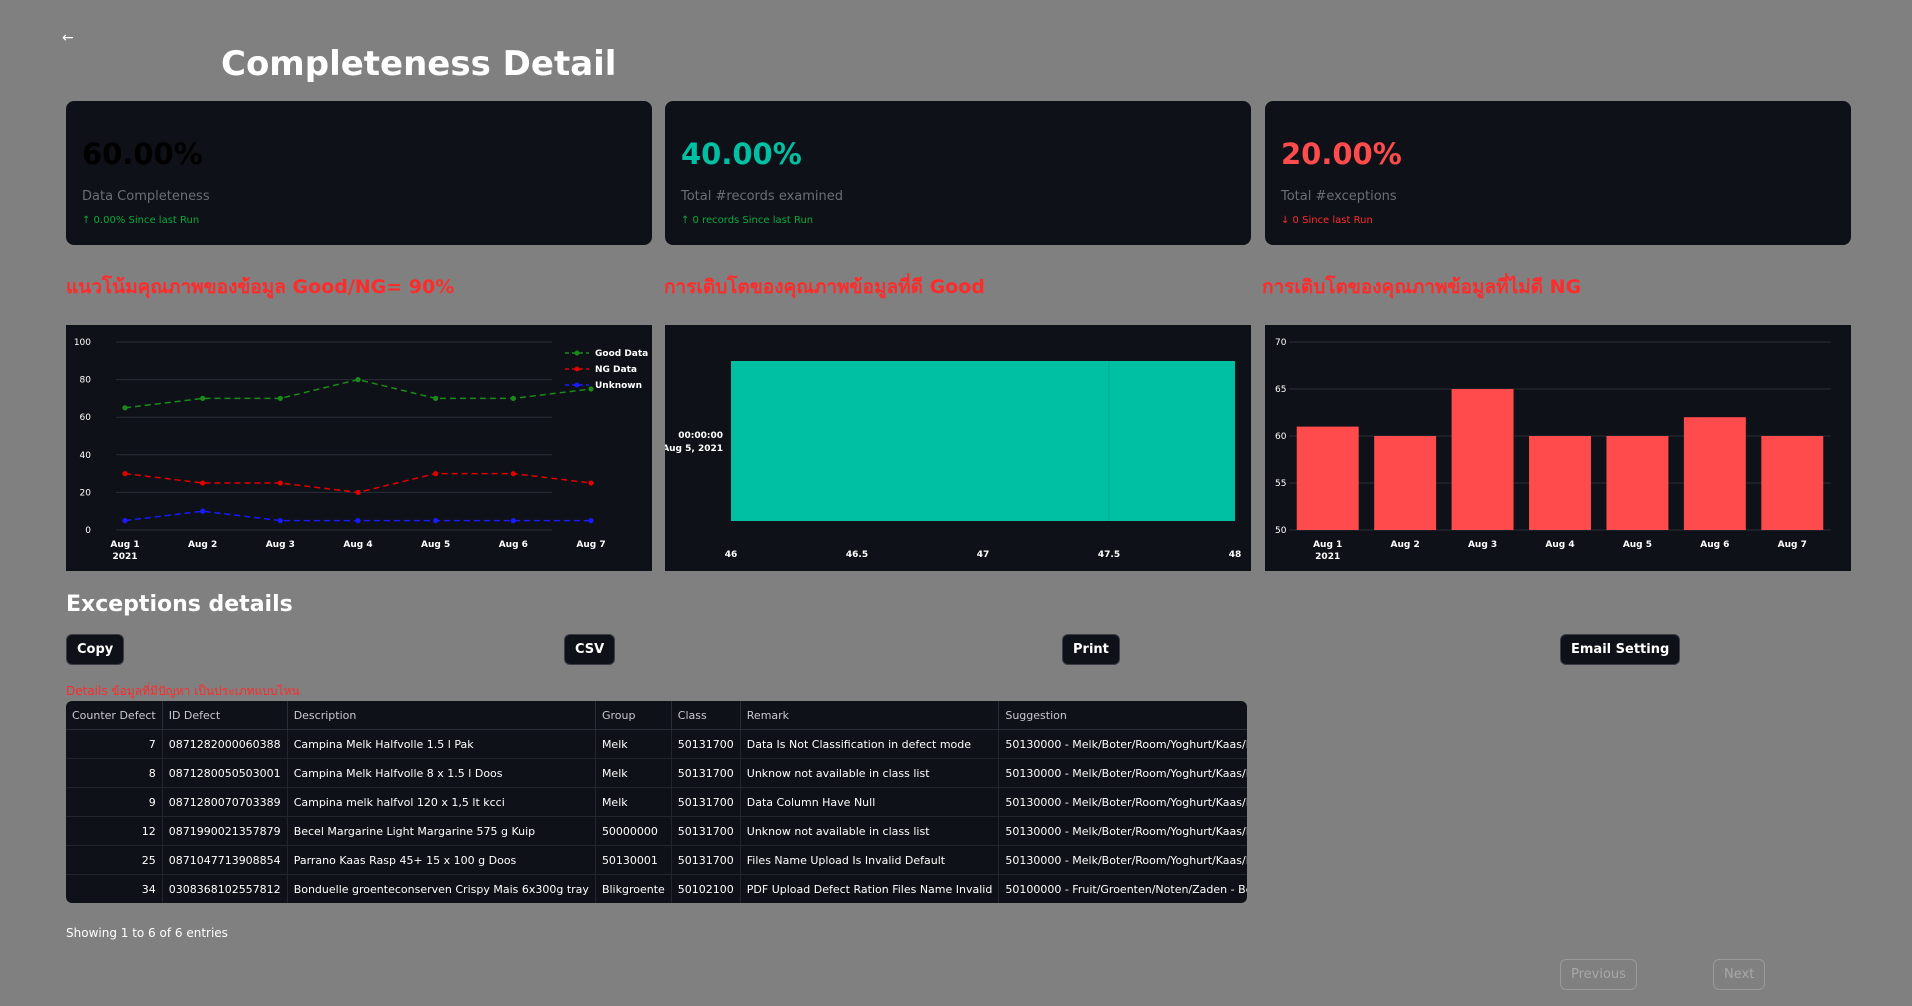 This screenshot has height=1006, width=1912. What do you see at coordinates (141, 220) in the screenshot?
I see `kpi-delta: ↑ 0.00% Since last Run` at bounding box center [141, 220].